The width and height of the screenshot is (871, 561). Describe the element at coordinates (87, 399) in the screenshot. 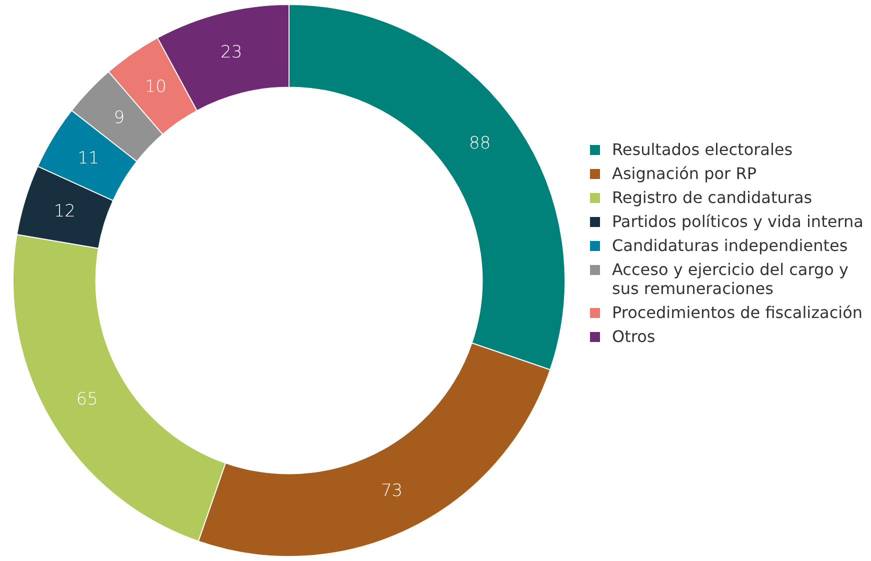

I see `data-label: 65` at that location.